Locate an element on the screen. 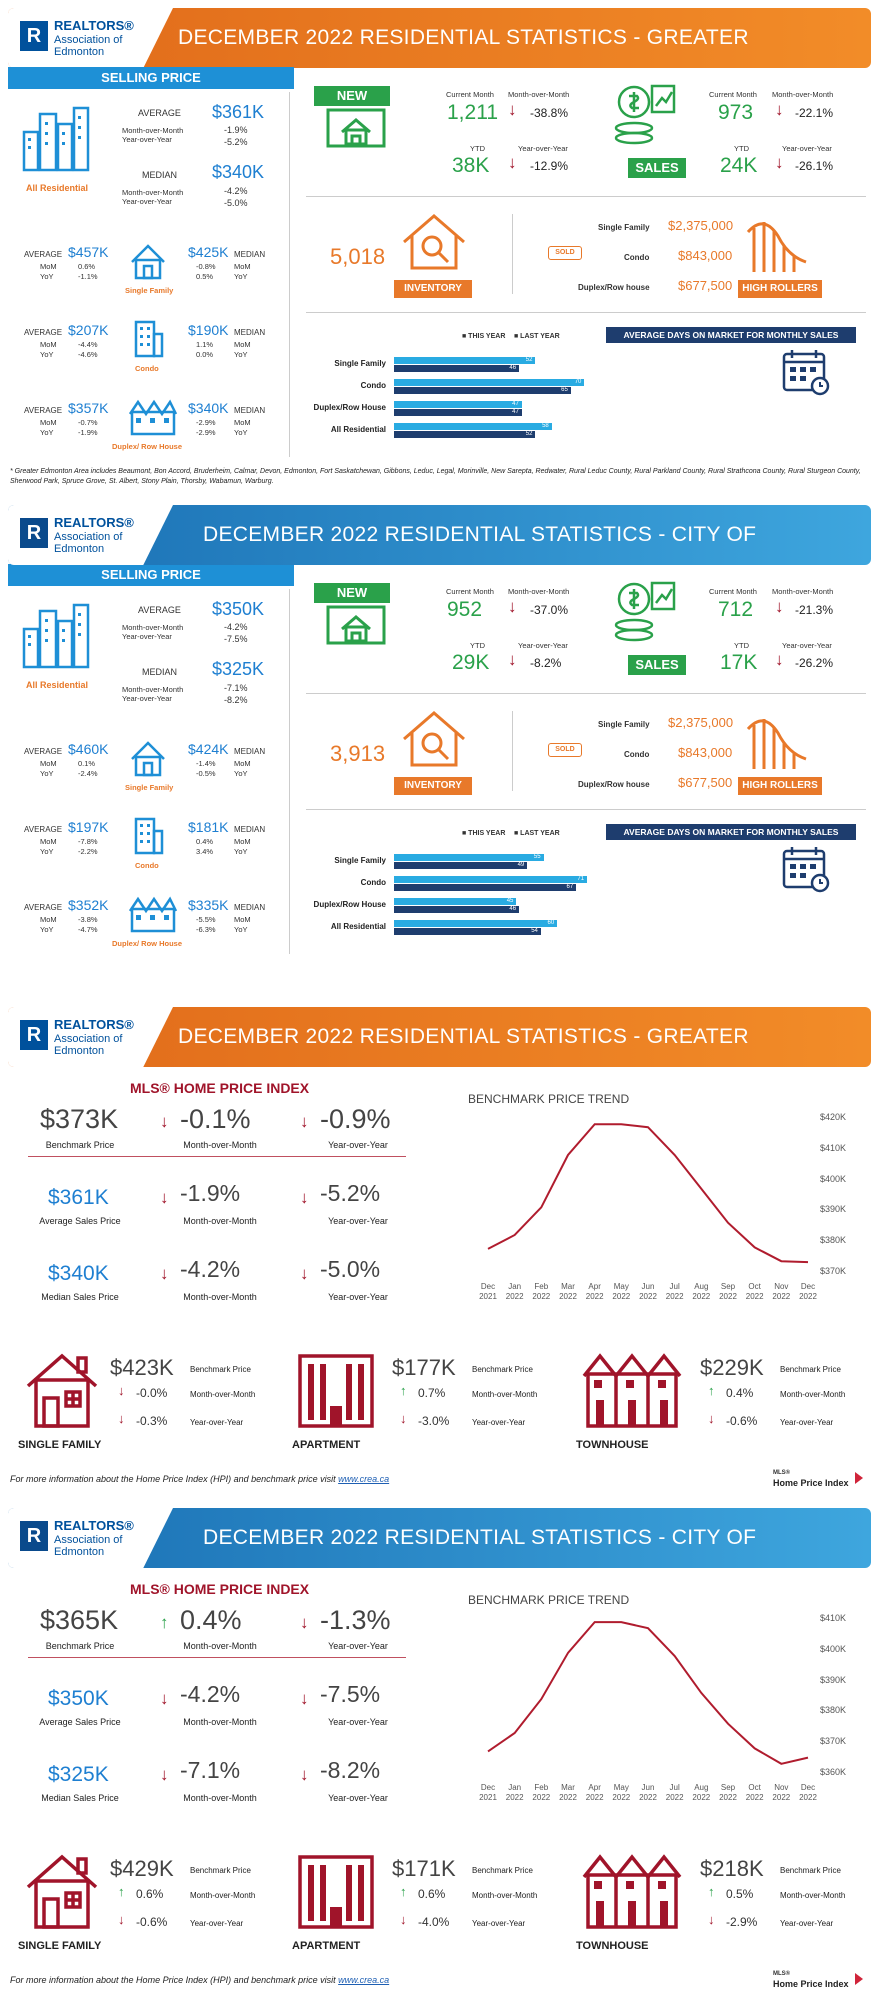 This screenshot has height=2000, width=879. inventory-badge: INVENTORY is located at coordinates (433, 786).